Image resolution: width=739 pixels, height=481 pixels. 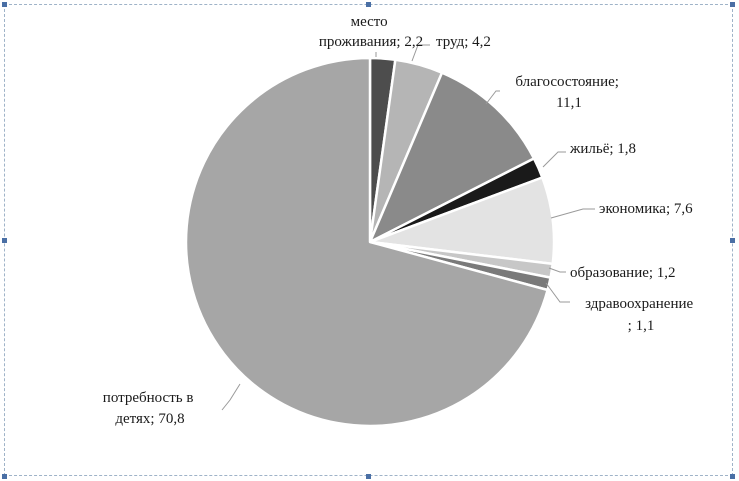 I want to click on data-label-children: потребность в детях; 70,8, so click(x=150, y=408).